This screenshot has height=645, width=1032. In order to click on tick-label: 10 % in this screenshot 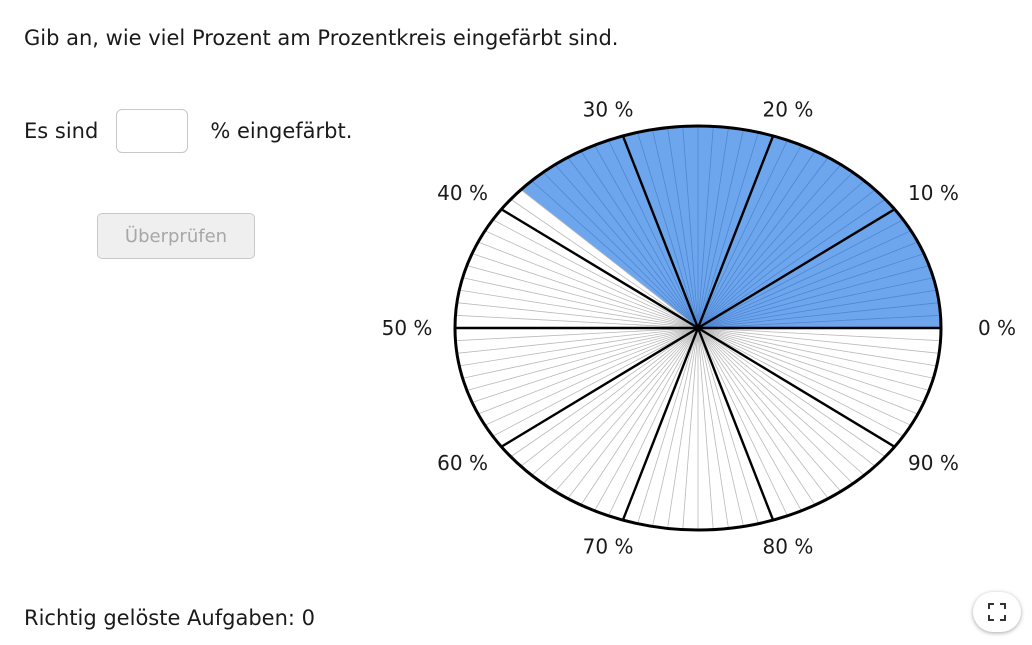, I will do `click(933, 193)`.